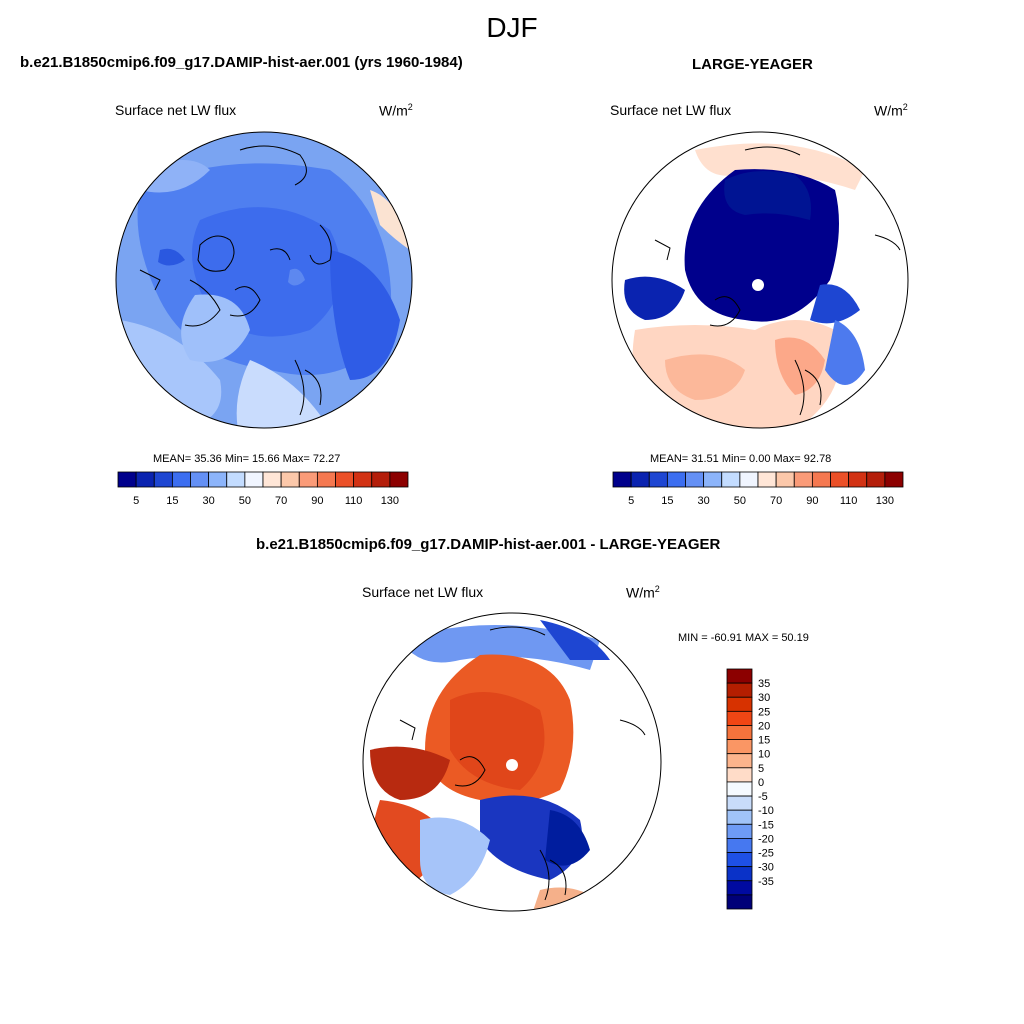  I want to click on colorbar-tick-label: -25, so click(766, 854).